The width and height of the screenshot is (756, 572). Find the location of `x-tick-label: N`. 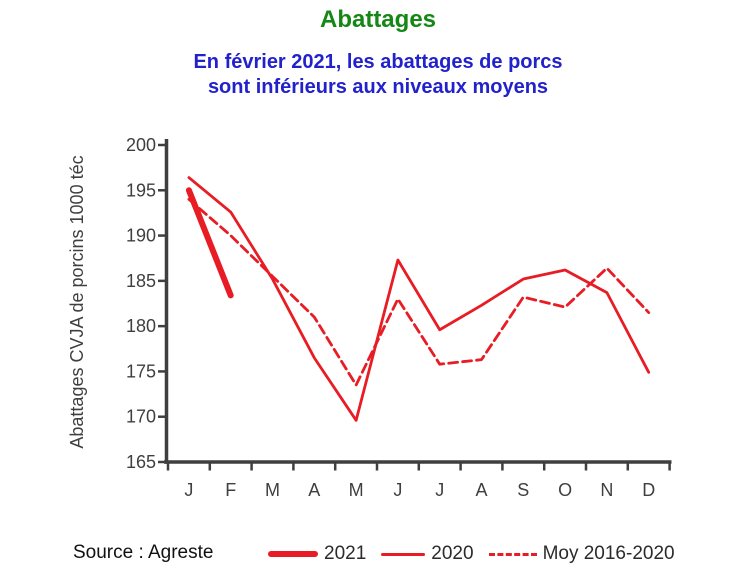

x-tick-label: N is located at coordinates (606, 490).